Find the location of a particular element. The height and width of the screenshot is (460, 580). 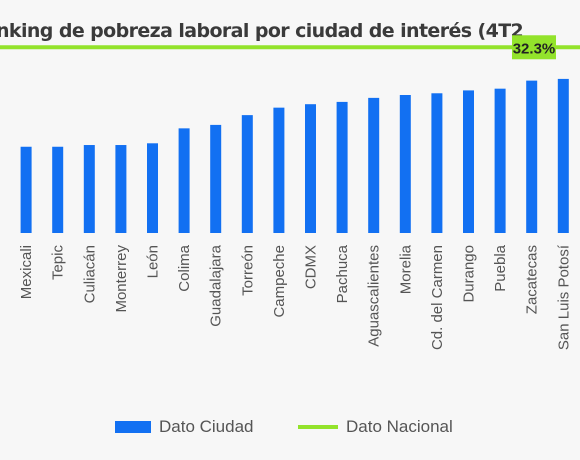

bar-colima is located at coordinates (184, 180).